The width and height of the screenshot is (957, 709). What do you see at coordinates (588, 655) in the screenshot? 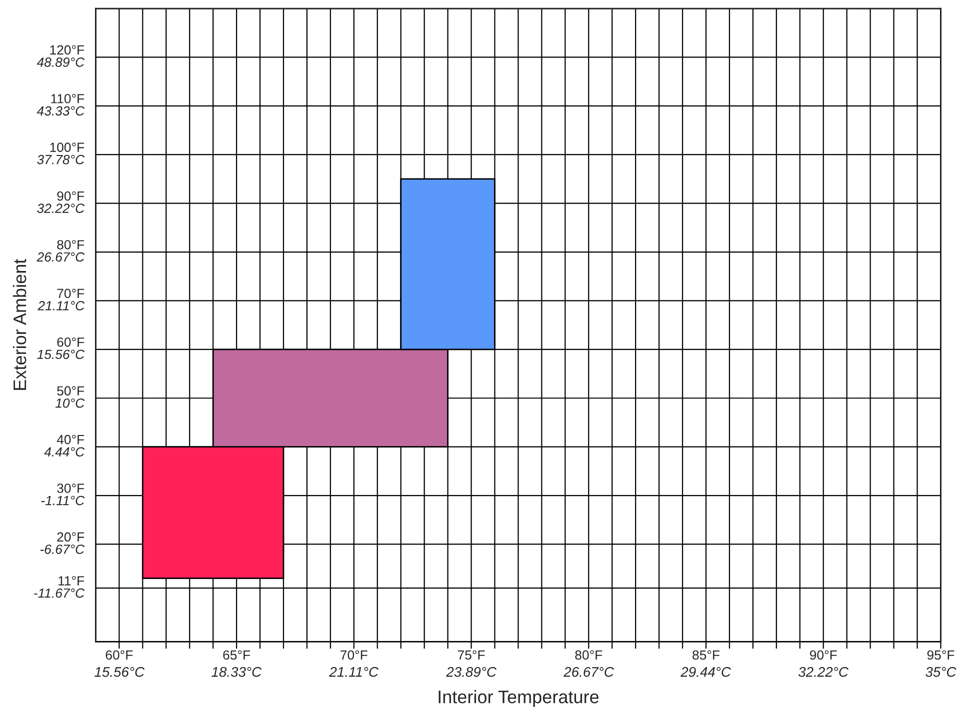
I see `x-tick-label: 80°F` at bounding box center [588, 655].